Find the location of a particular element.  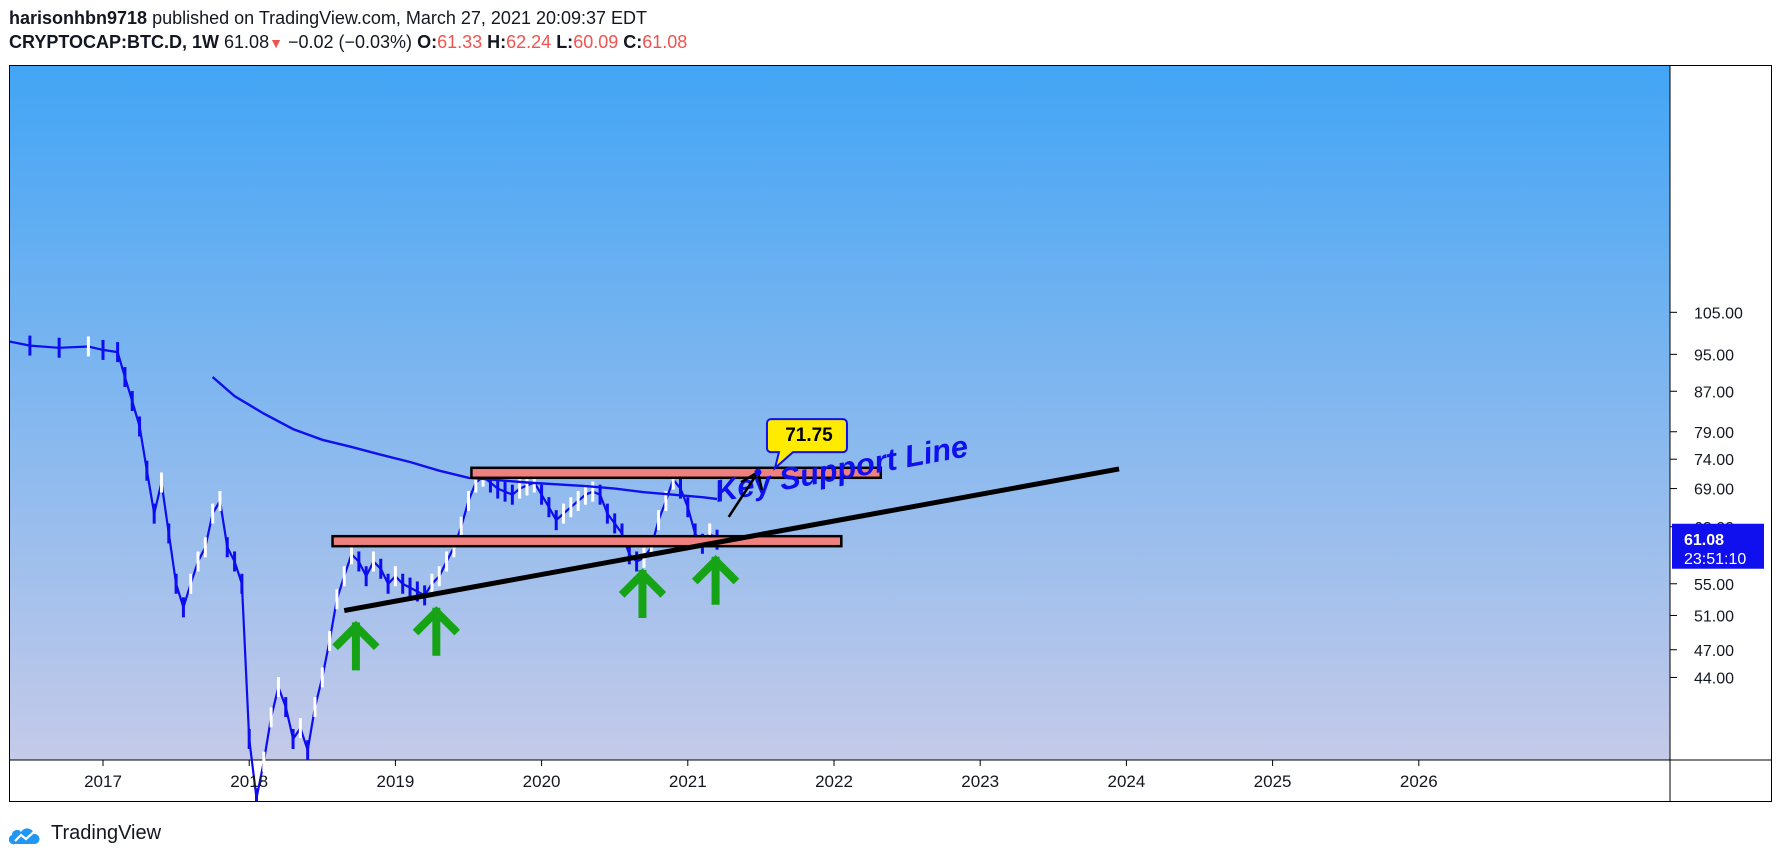

footer-brand: TradingView is located at coordinates (106, 832).